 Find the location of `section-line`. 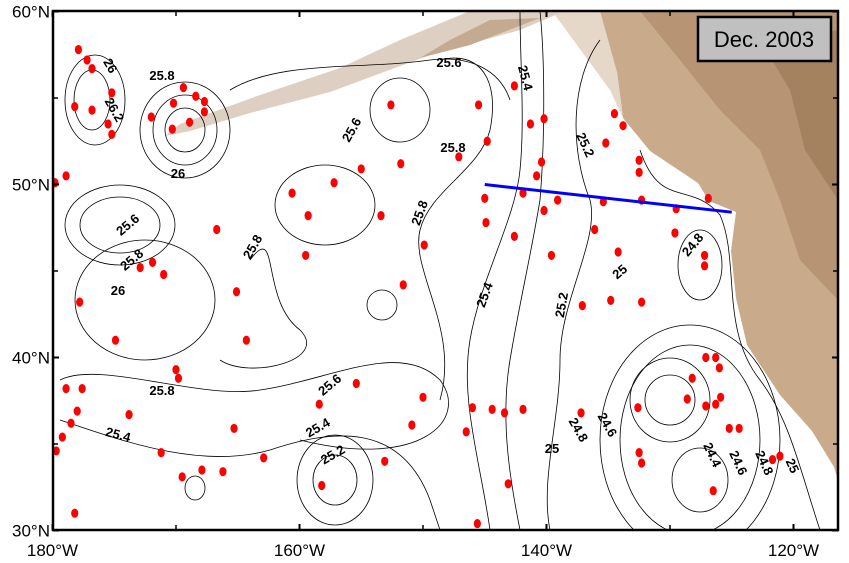

section-line is located at coordinates (608, 198).